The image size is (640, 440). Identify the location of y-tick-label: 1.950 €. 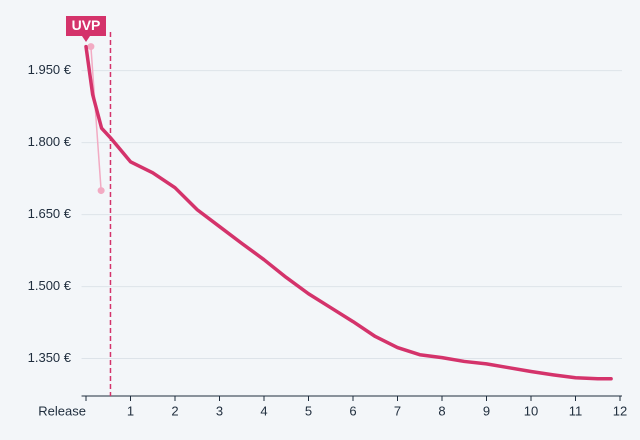
(50, 69).